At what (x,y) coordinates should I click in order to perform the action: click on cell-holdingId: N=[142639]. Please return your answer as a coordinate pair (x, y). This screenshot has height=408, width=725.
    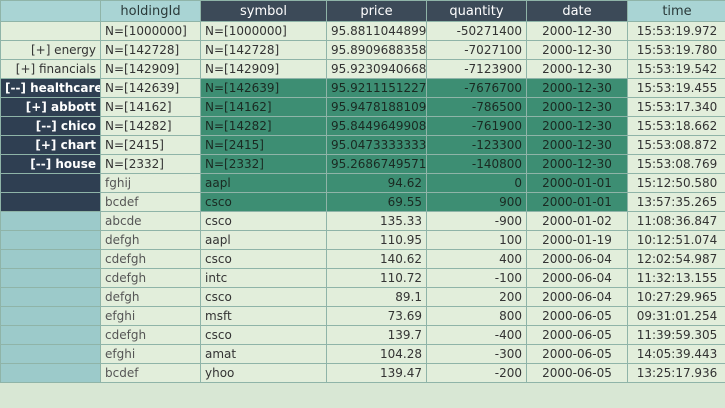
    Looking at the image, I should click on (150, 88).